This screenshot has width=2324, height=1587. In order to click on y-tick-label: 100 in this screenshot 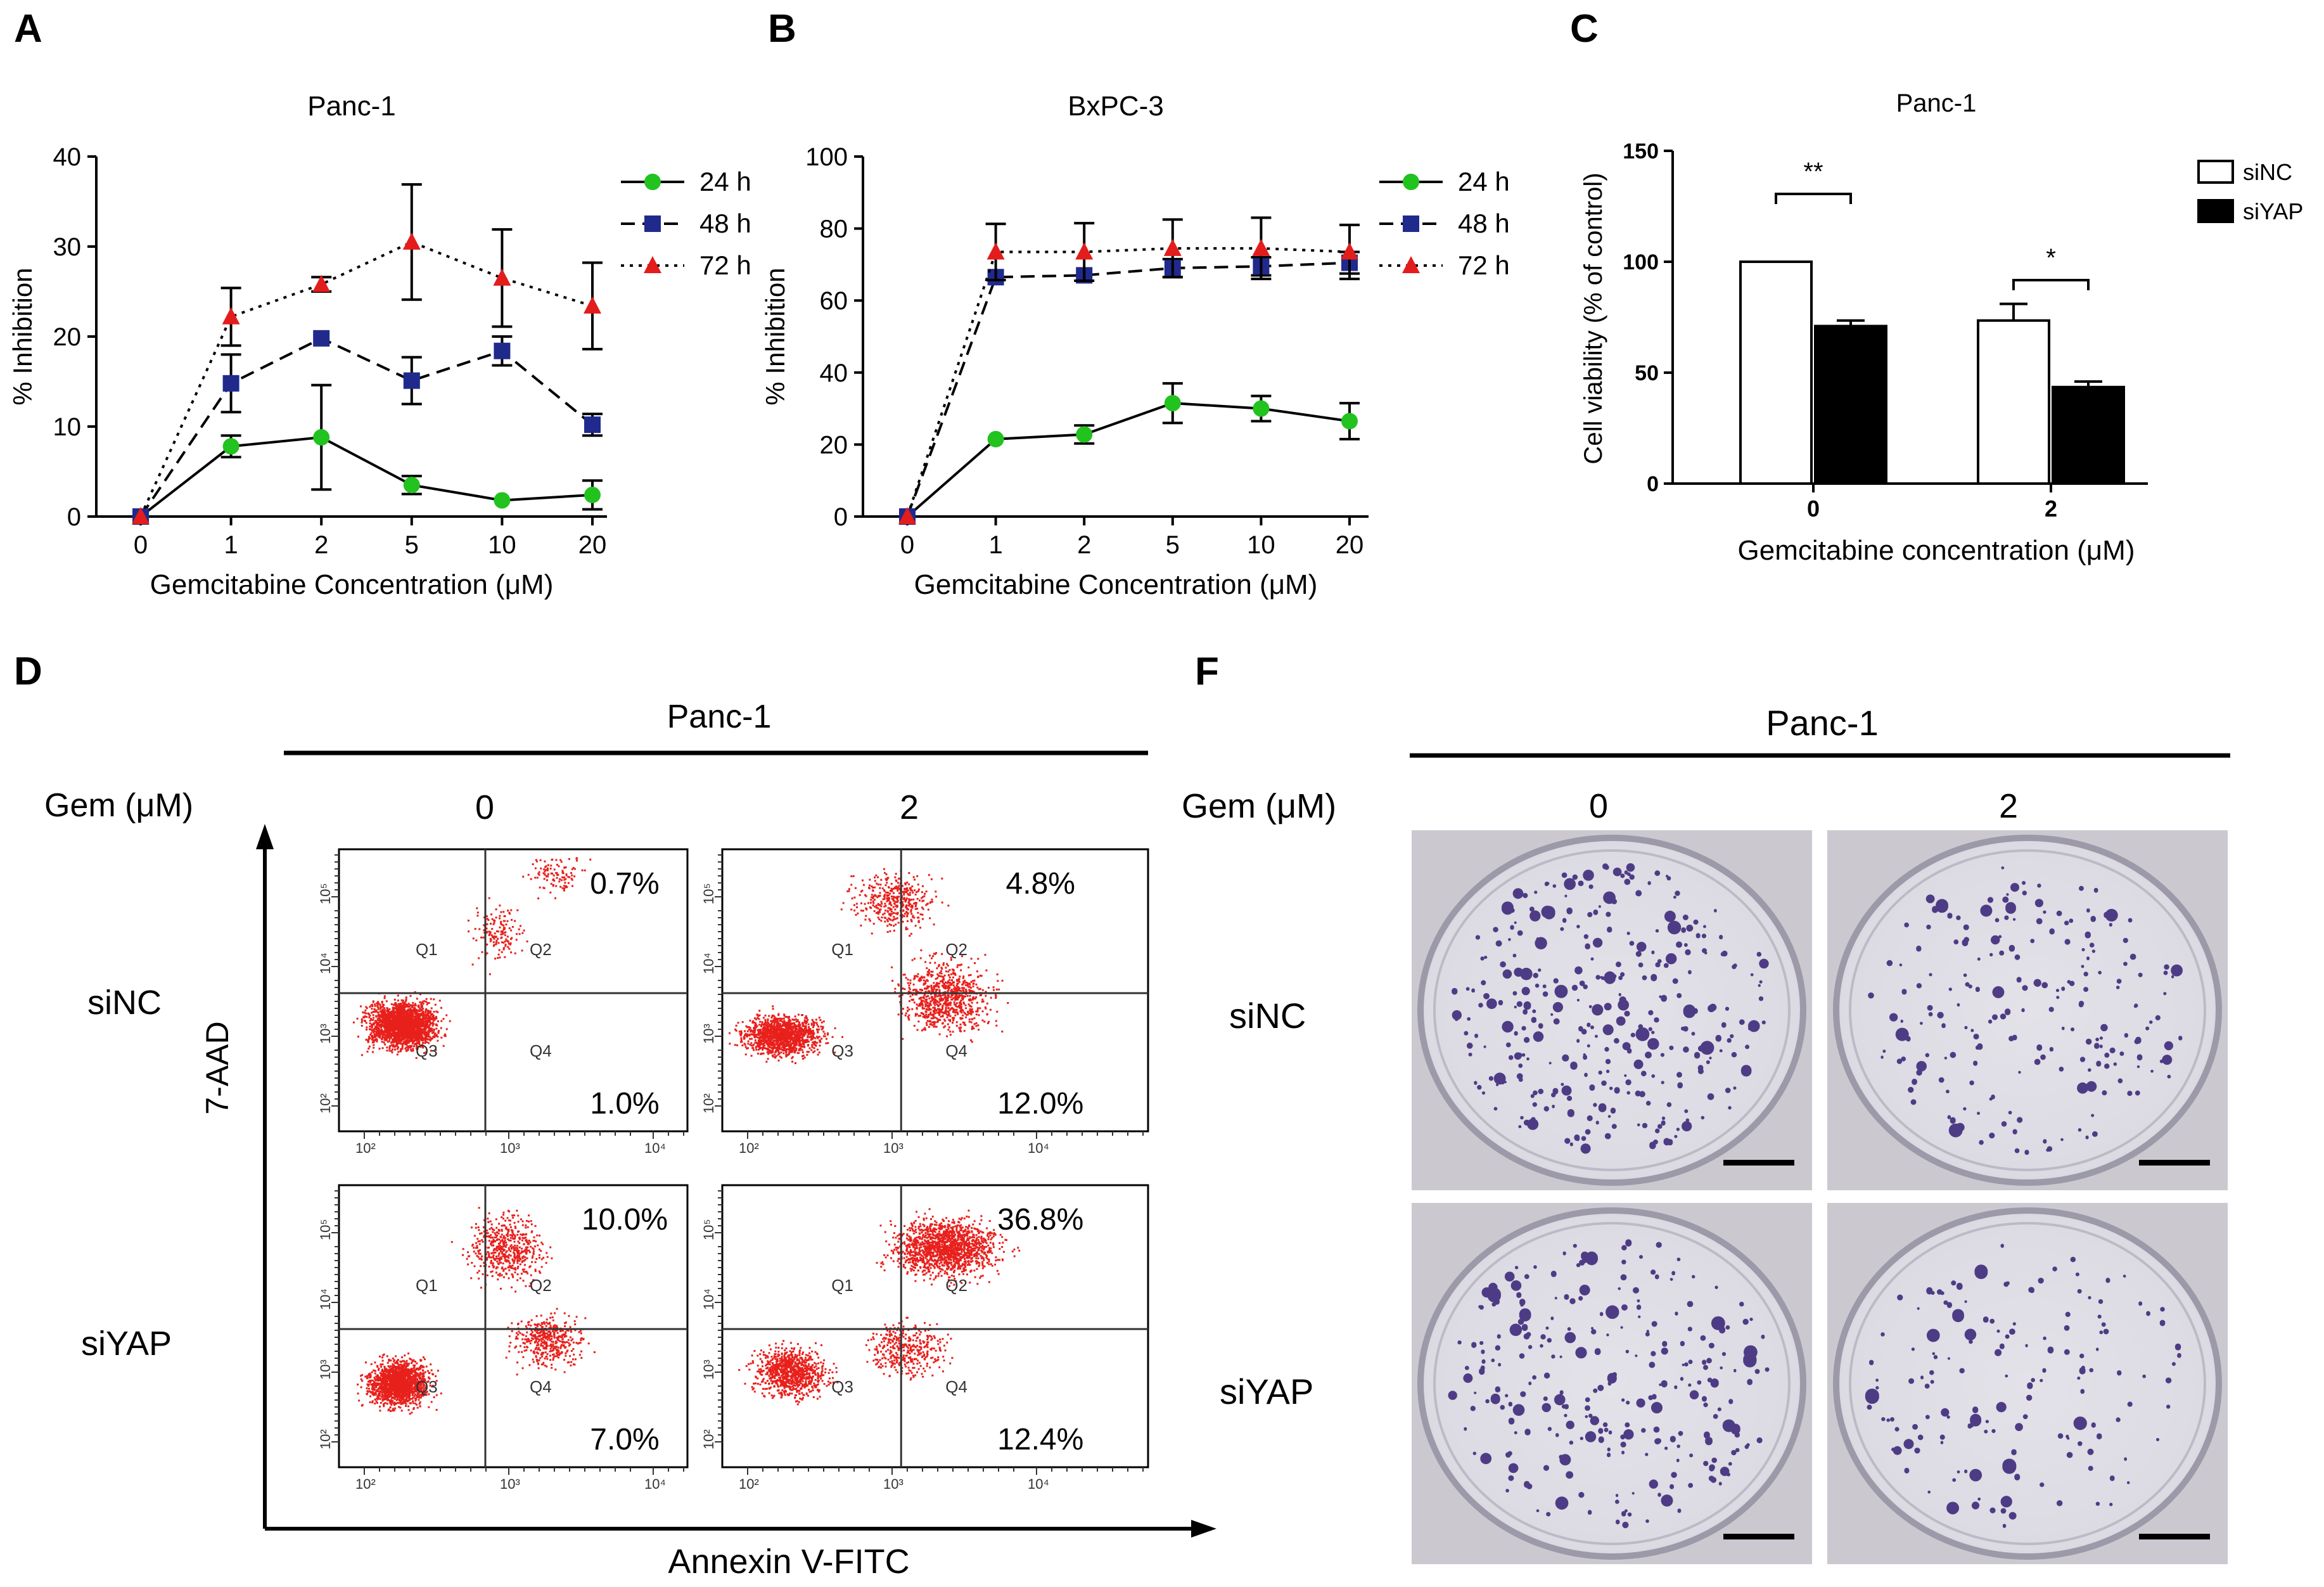, I will do `click(826, 157)`.